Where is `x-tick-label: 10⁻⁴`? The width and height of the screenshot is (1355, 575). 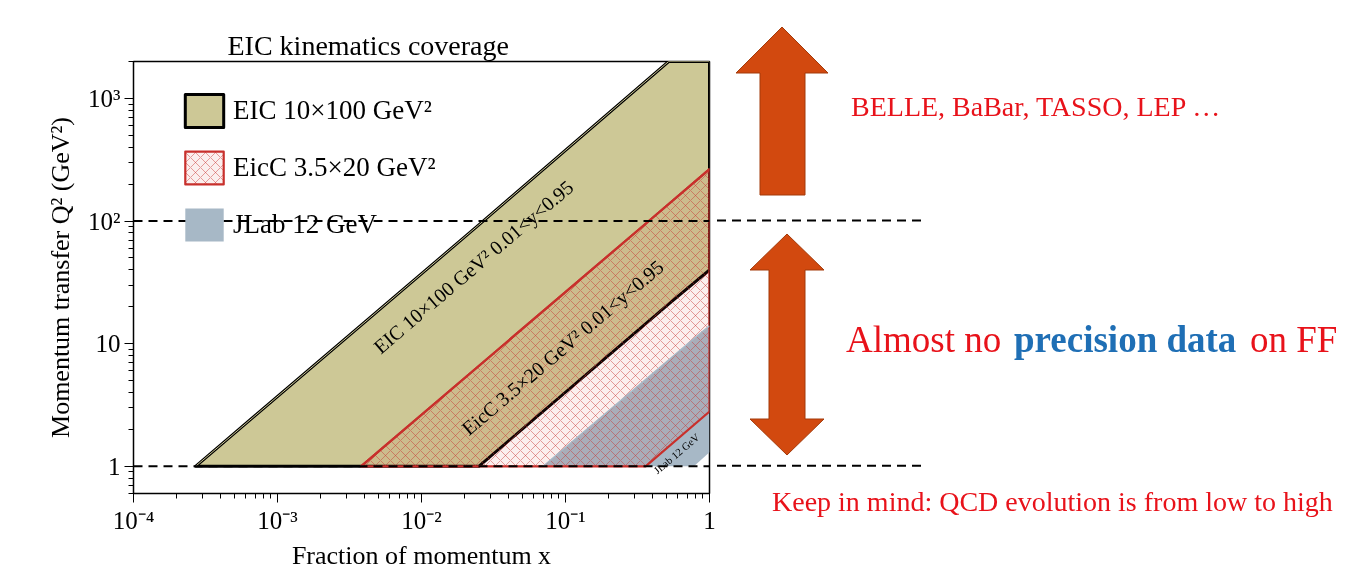
x-tick-label: 10⁻⁴ is located at coordinates (133, 520).